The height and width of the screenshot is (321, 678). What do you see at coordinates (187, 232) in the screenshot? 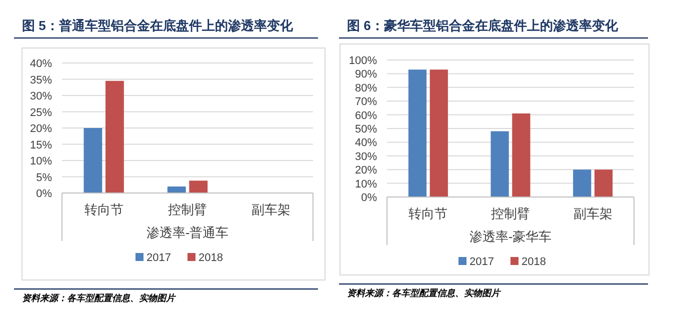
I see `x-axis-title: 渗透率-普通车` at bounding box center [187, 232].